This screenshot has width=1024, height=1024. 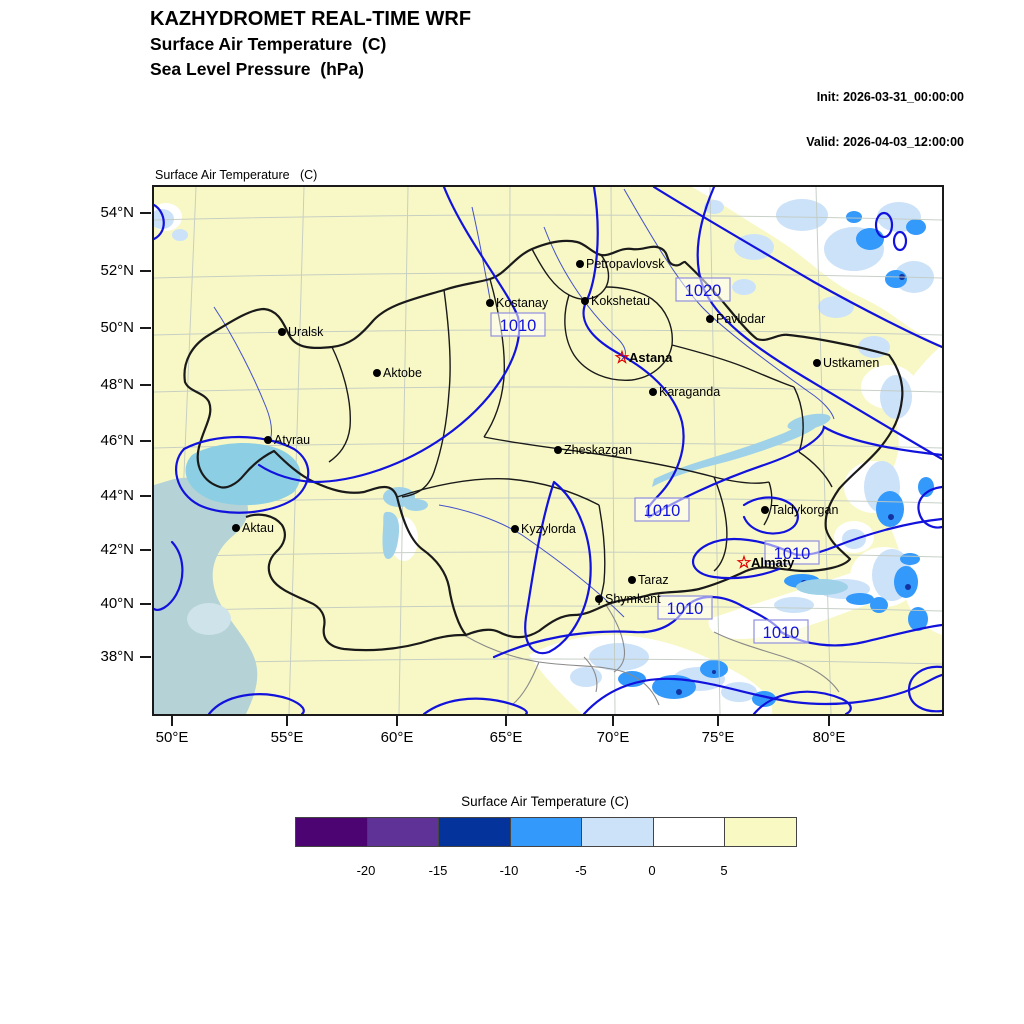 I want to click on svg-text: Astana, so click(x=651, y=357).